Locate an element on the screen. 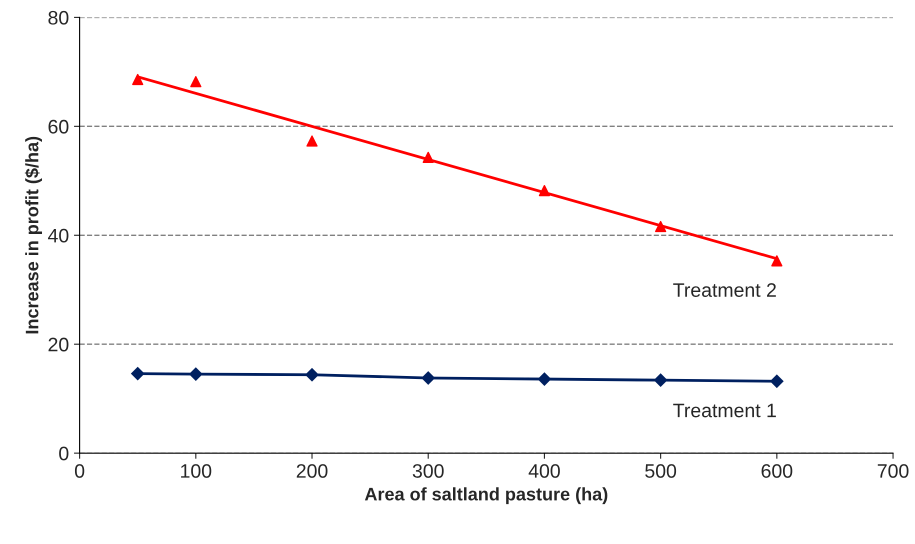 This screenshot has width=915, height=544. y-tick-label: 60 is located at coordinates (58, 127).